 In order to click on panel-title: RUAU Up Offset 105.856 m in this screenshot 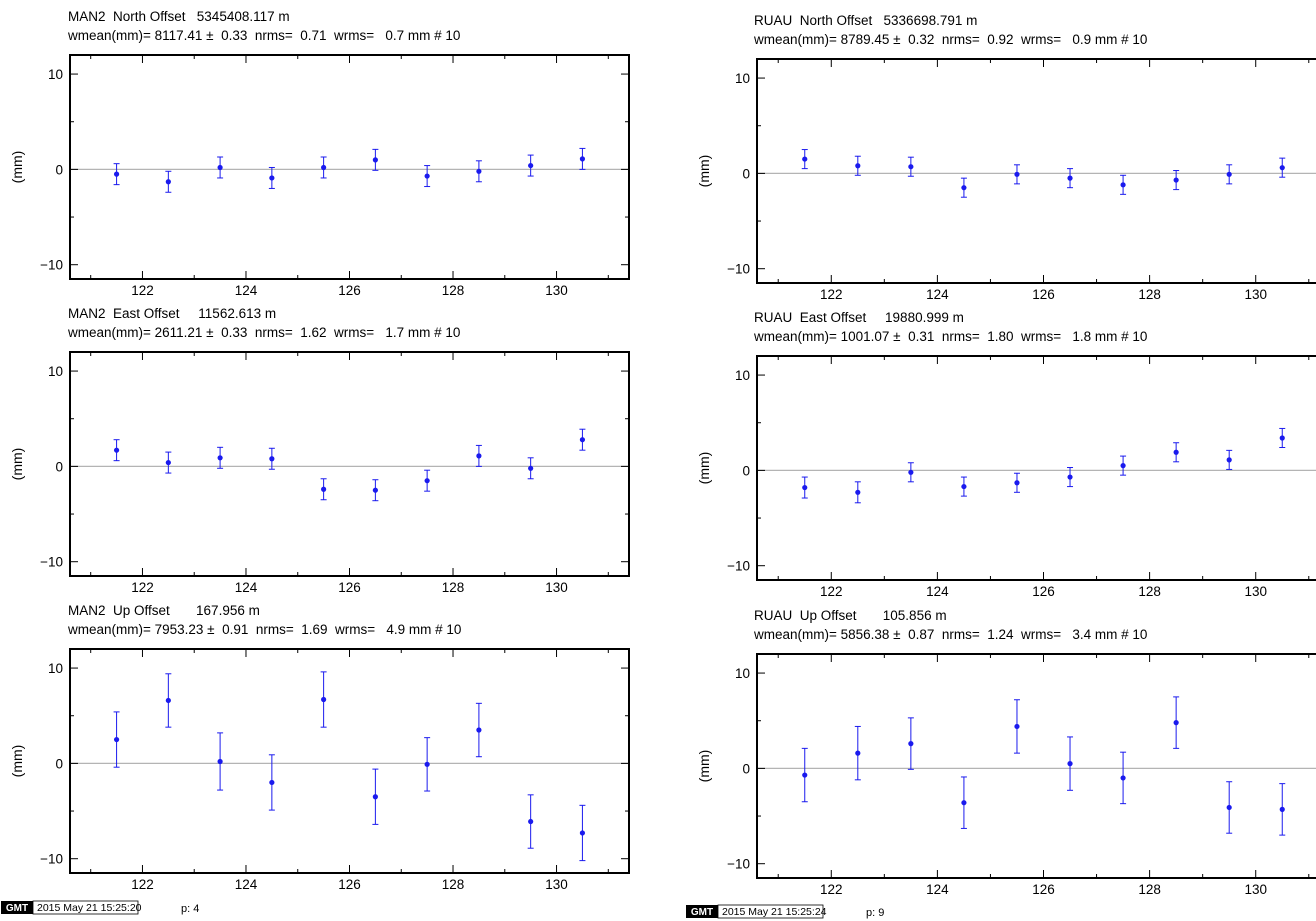, I will do `click(850, 615)`.